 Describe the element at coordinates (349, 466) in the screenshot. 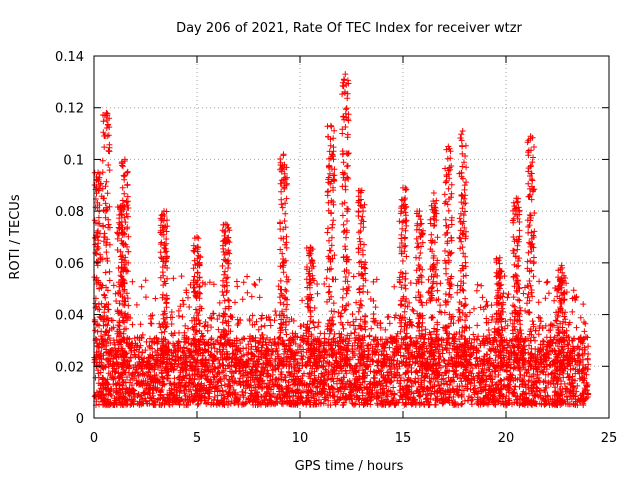

I see `x-axis-label: GPS time / hours` at that location.